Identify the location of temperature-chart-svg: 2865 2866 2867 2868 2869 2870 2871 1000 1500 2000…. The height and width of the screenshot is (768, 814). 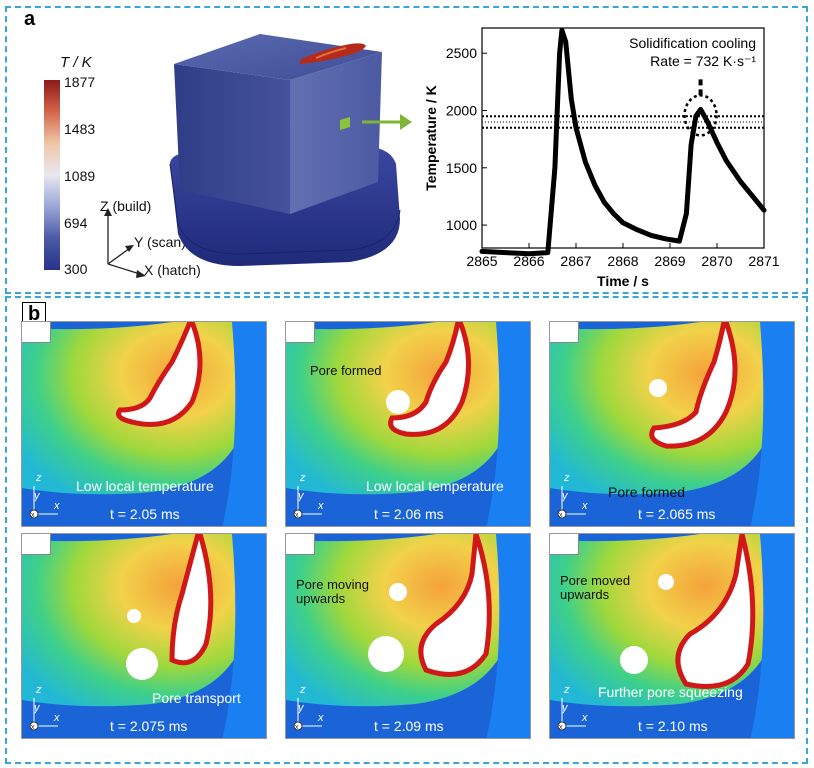
(601, 158).